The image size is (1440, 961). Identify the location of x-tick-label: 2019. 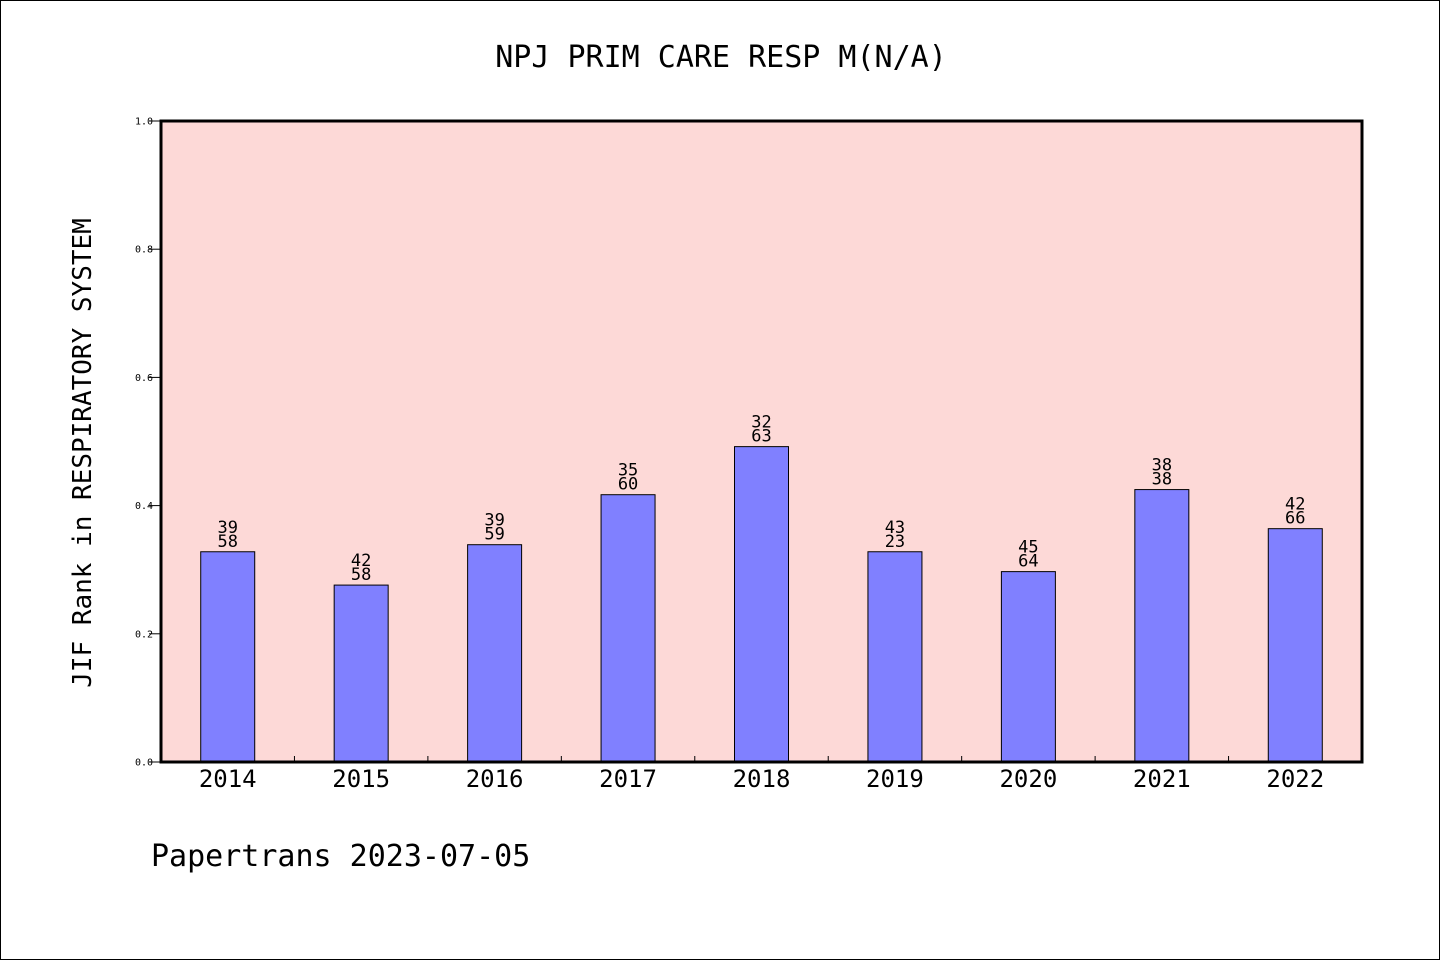
(895, 779).